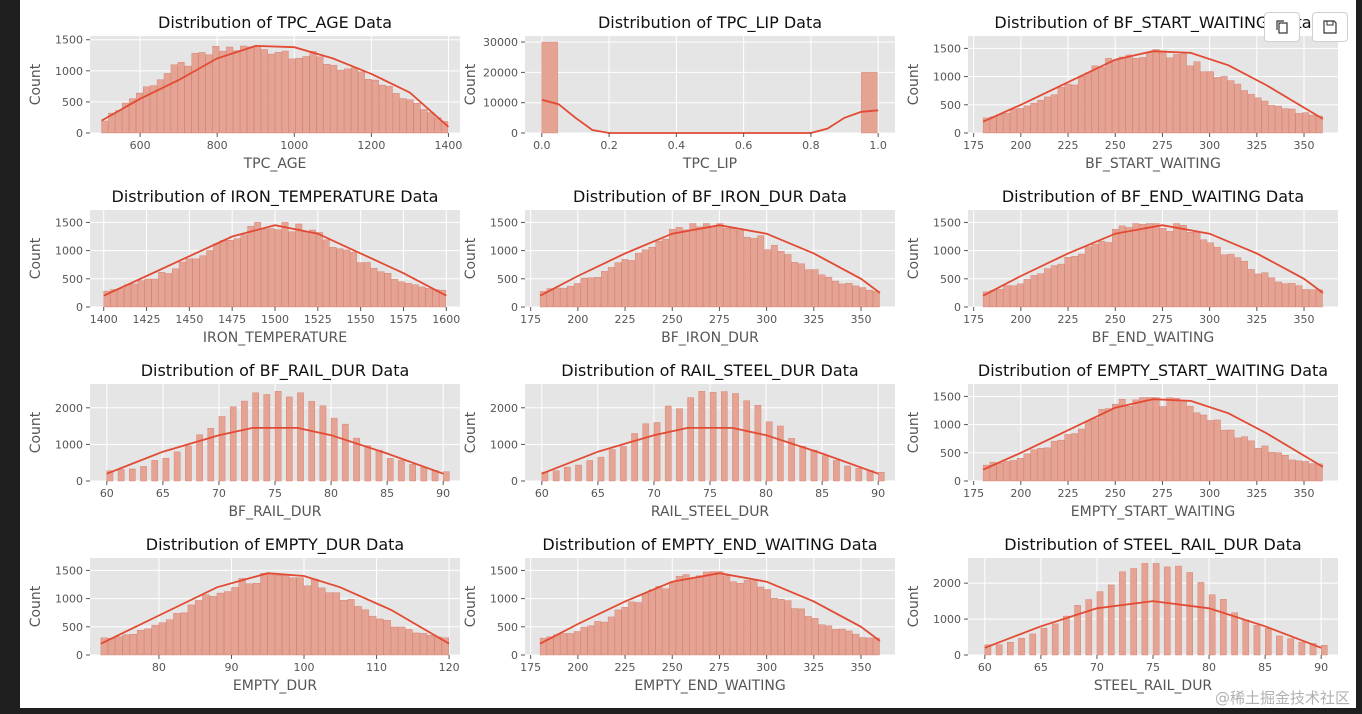 This screenshot has height=714, width=1362. What do you see at coordinates (1041, 667) in the screenshot?
I see `x-tick-label: 65` at bounding box center [1041, 667].